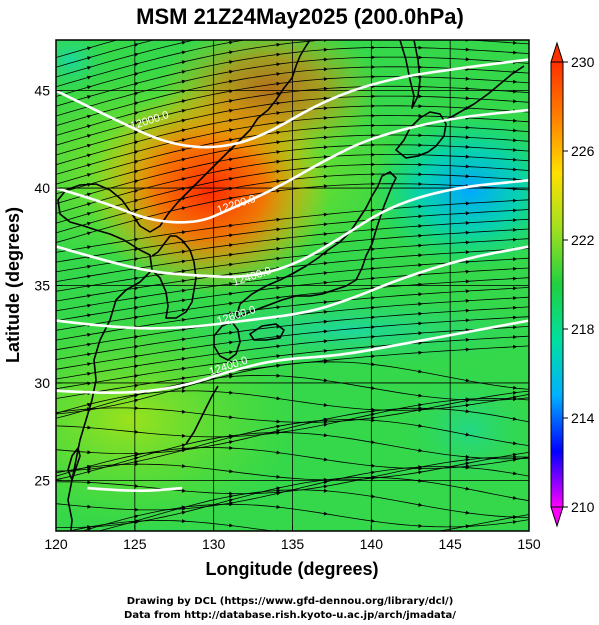 The height and width of the screenshot is (625, 599). Describe the element at coordinates (583, 329) in the screenshot. I see `colorbar-tick-label: 218` at that location.